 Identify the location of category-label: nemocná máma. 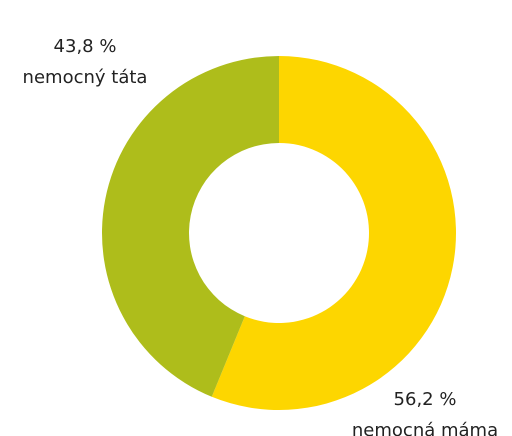
(425, 428).